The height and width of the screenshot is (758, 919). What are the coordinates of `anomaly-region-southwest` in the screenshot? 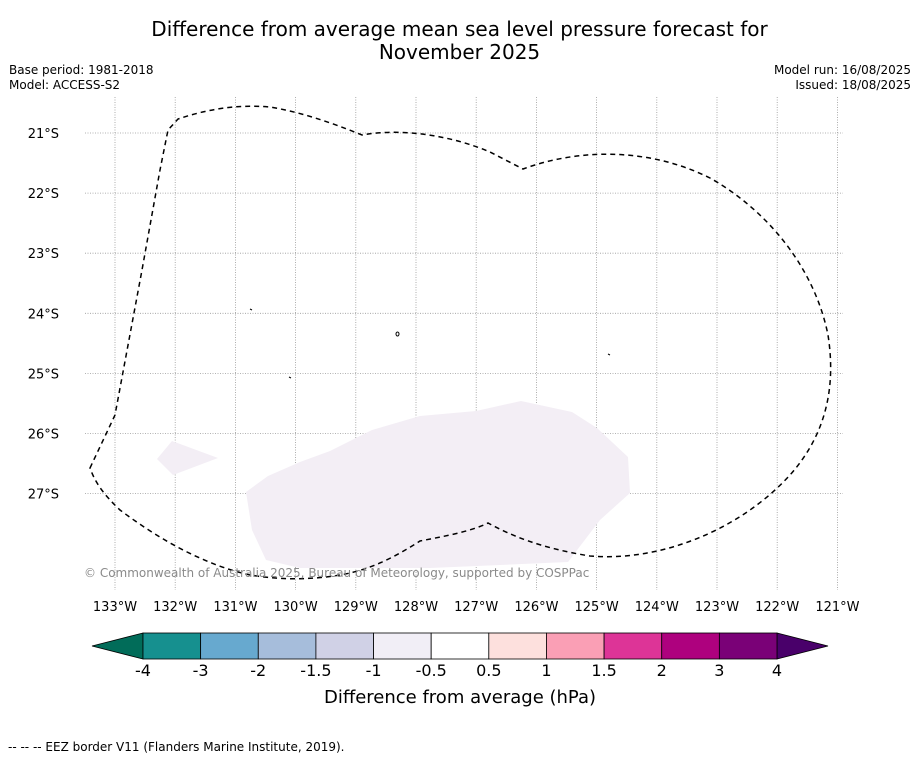 It's located at (187, 458).